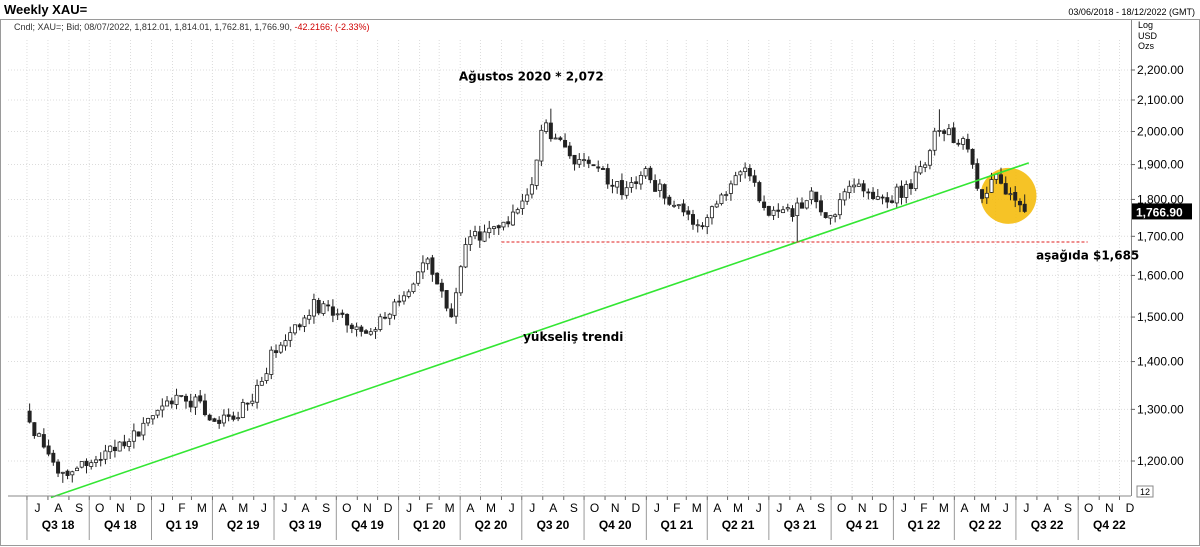  Describe the element at coordinates (120, 508) in the screenshot. I see `month-label: N` at that location.